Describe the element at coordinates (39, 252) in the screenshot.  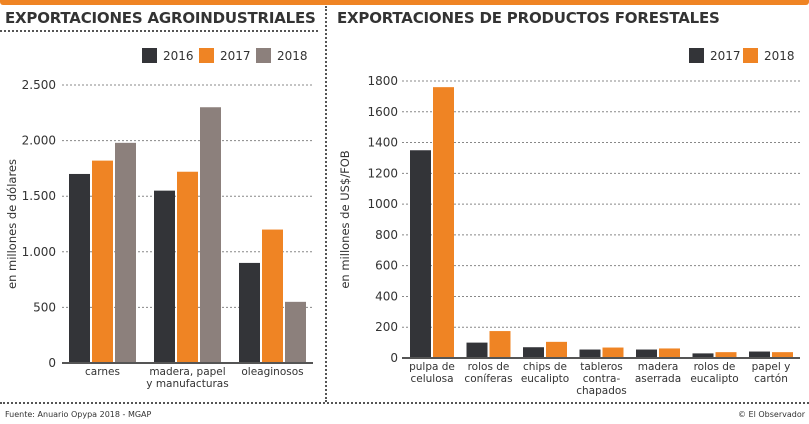
I see `y-tick-label: 1.000` at that location.